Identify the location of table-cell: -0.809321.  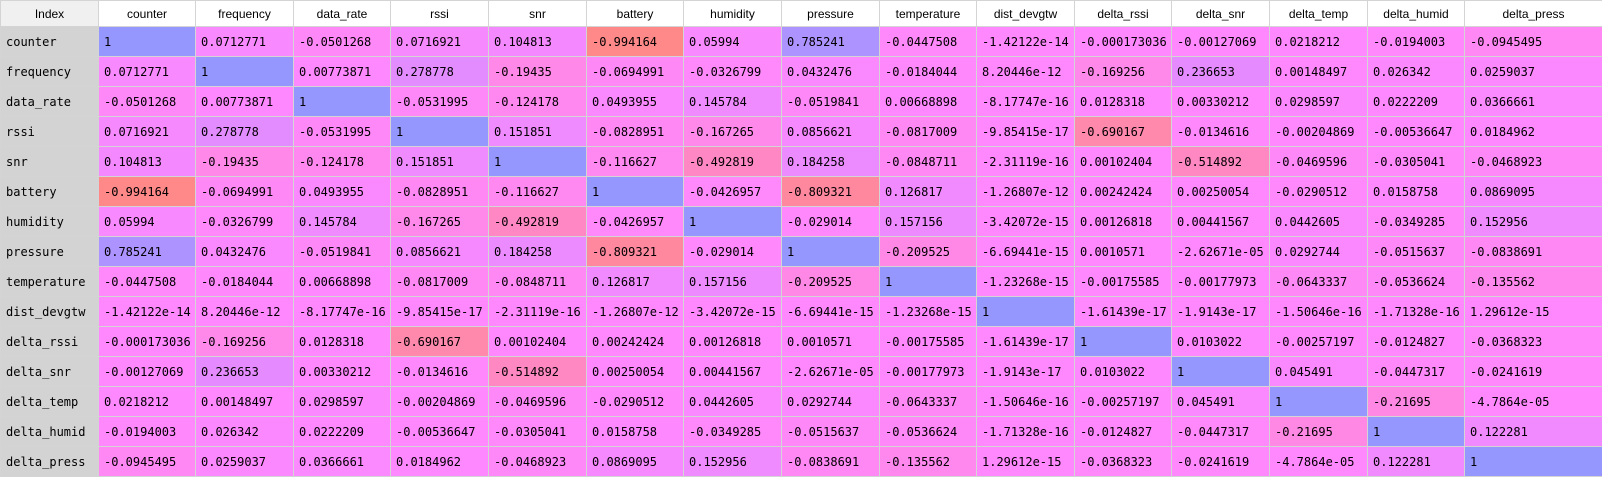
(635, 251).